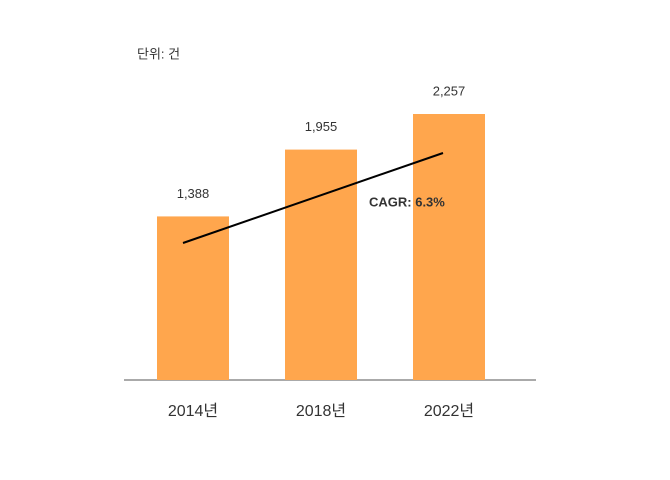 The width and height of the screenshot is (670, 480). I want to click on x-tick-label: 2022년, so click(449, 411).